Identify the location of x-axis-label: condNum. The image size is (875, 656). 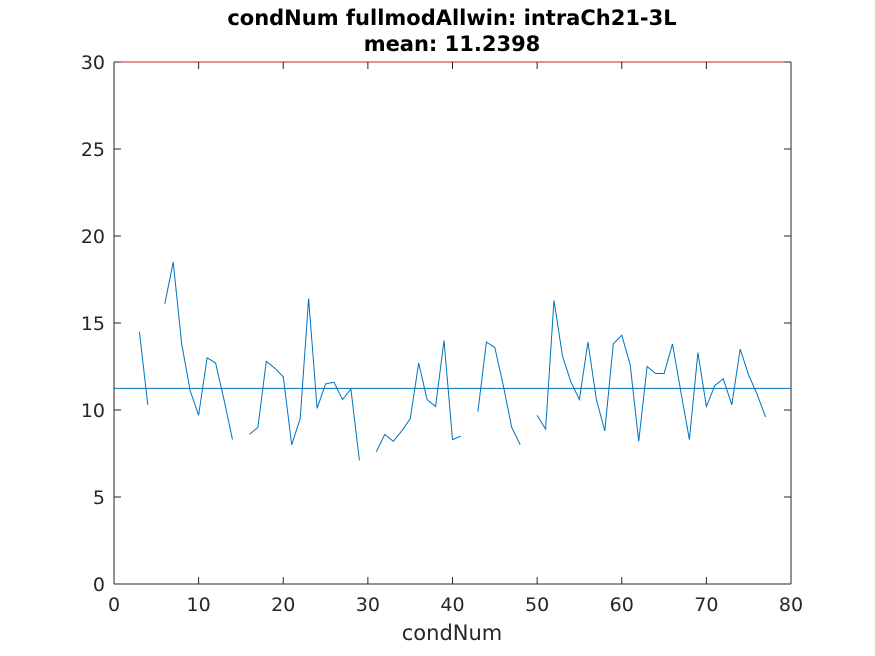
(452, 633).